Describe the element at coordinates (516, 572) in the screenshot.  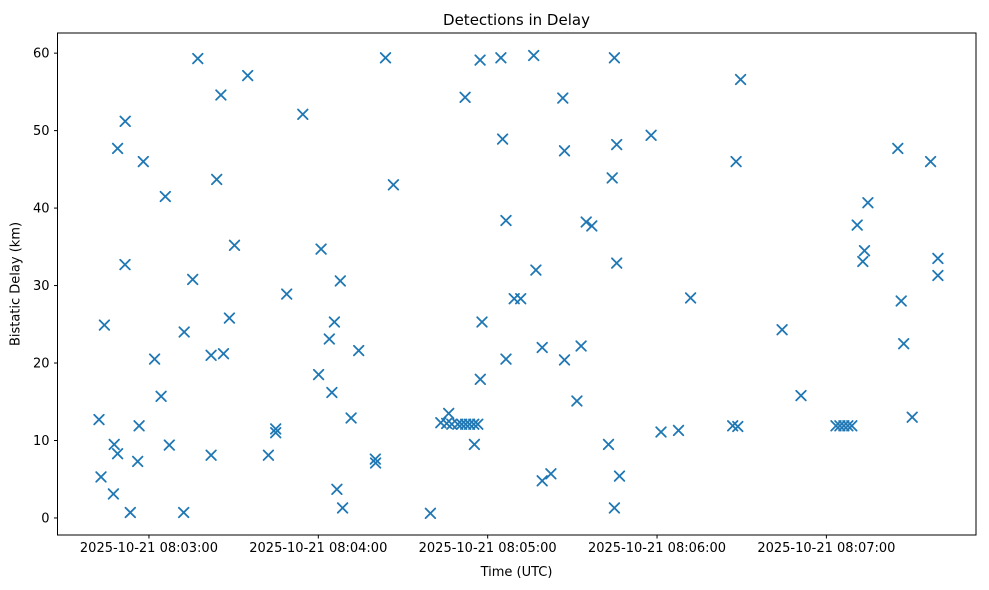
I see `x-axis-label: Time (UTC)` at that location.